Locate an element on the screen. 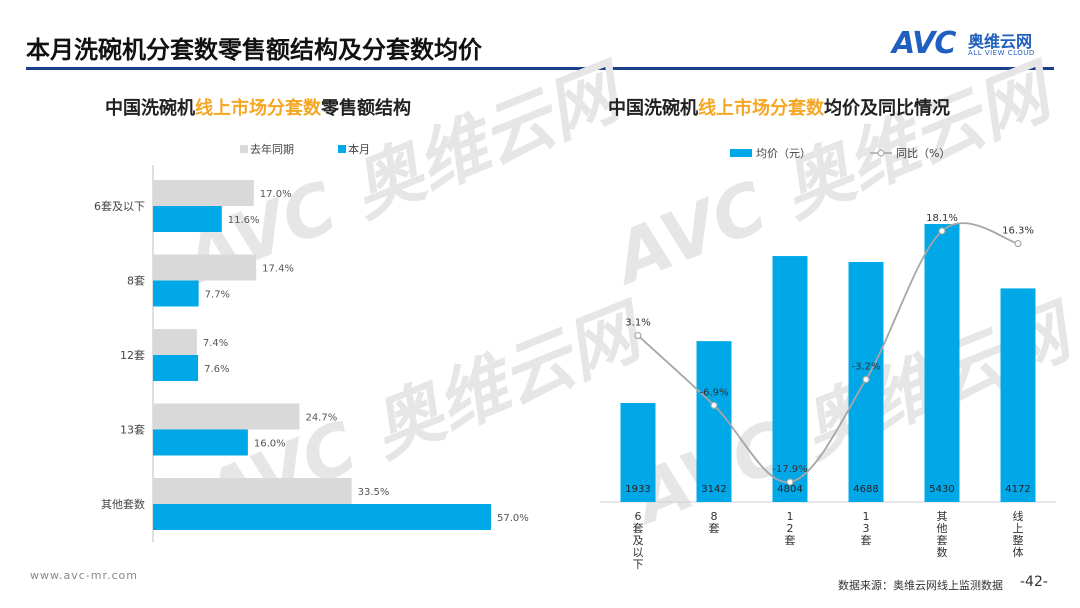 This screenshot has width=1080, height=608. category-label: 8套 is located at coordinates (136, 281).